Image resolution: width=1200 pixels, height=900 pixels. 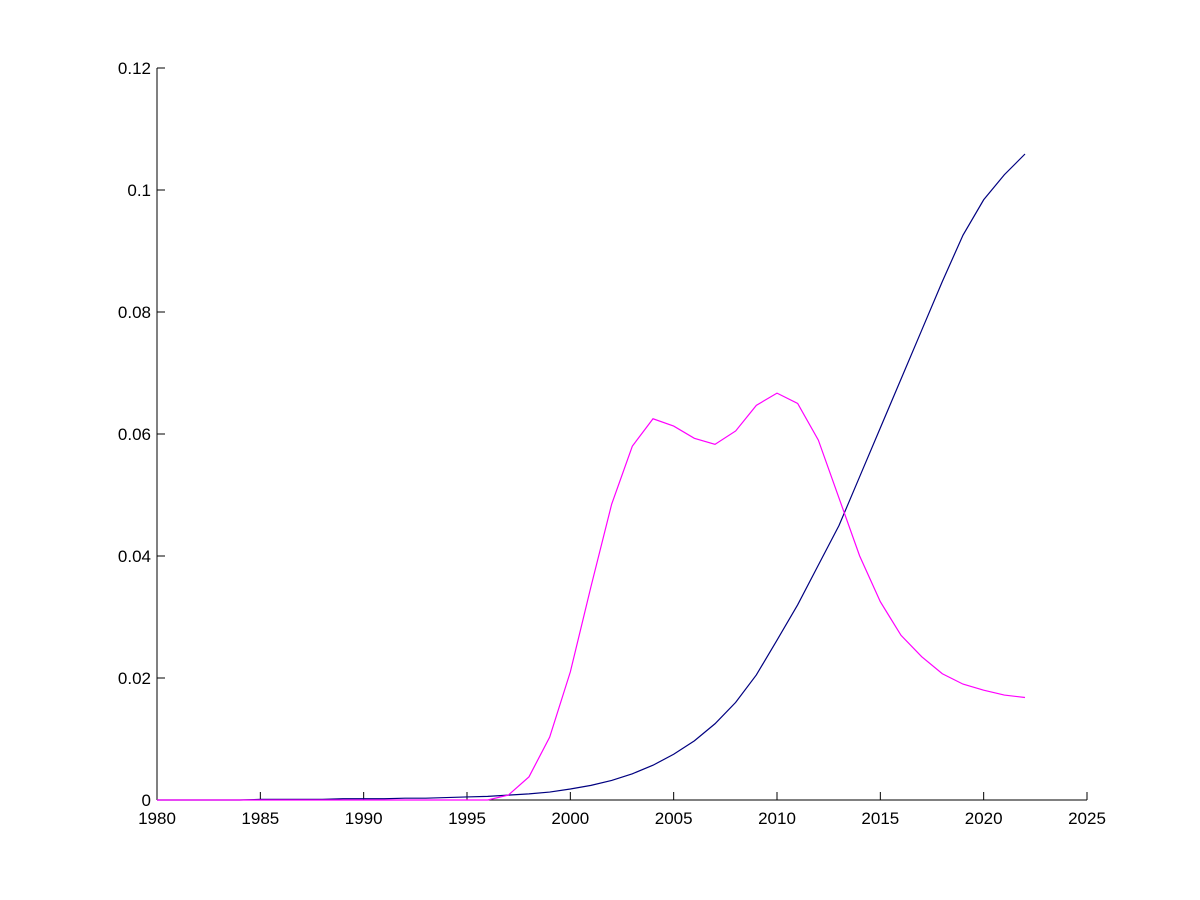 I want to click on x-tick-label: 1990, so click(x=364, y=818).